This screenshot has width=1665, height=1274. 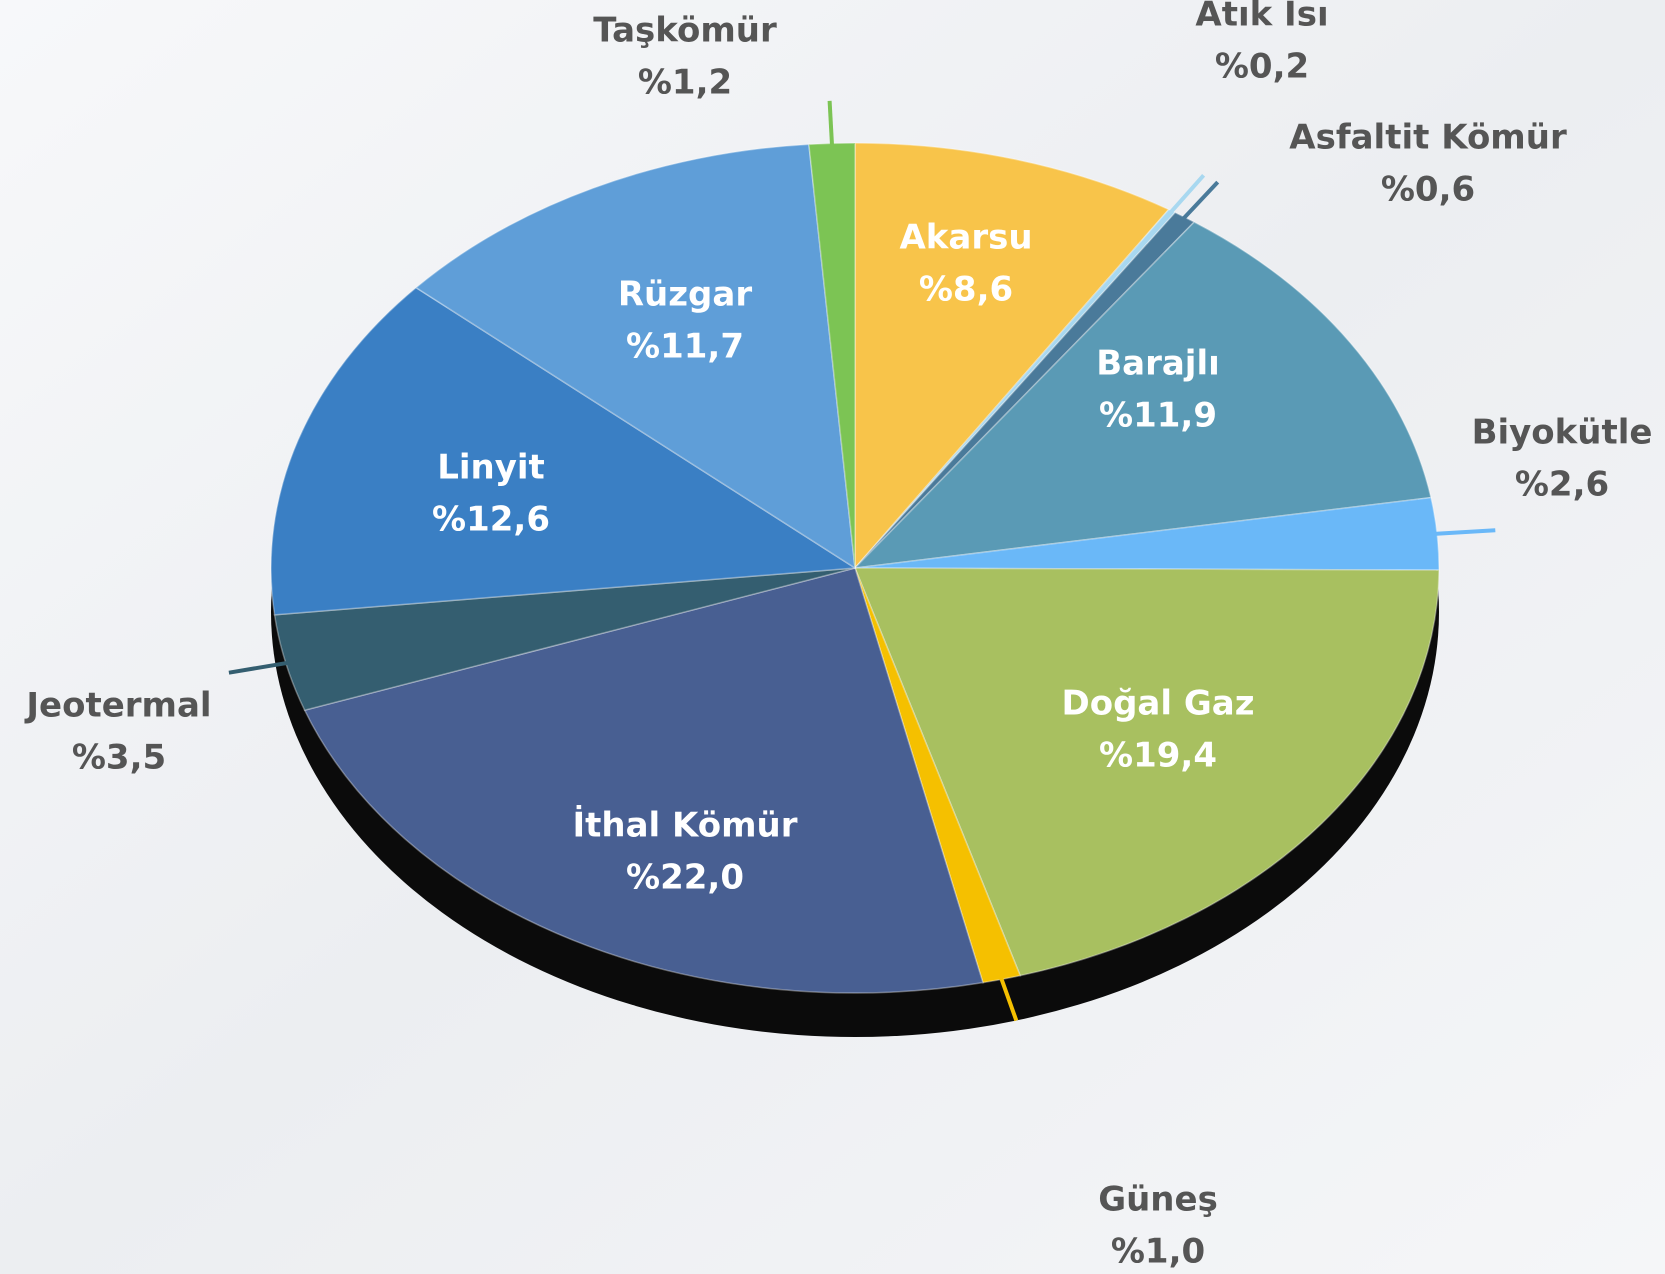 I want to click on slice-value-label: %8,6, so click(x=966, y=290).